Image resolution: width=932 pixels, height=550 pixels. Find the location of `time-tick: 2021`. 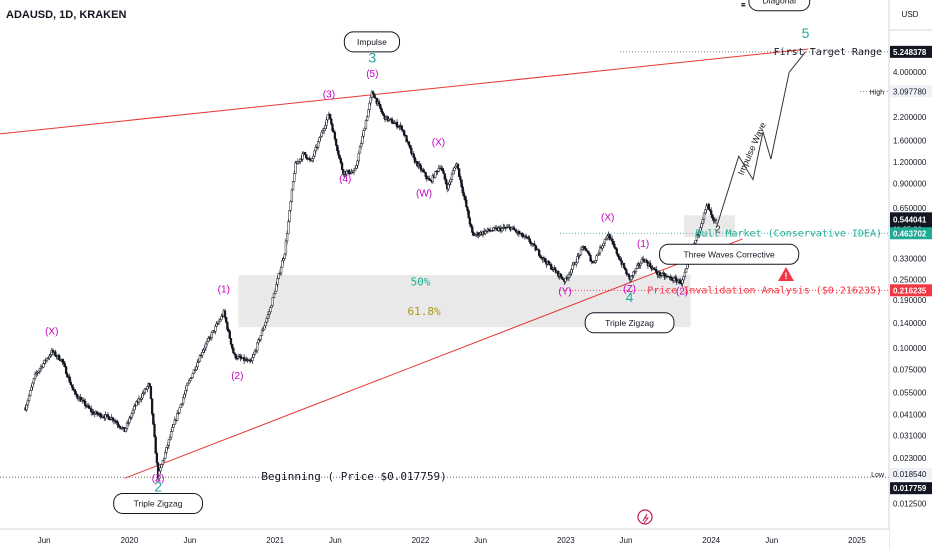

time-tick: 2021 is located at coordinates (275, 540).